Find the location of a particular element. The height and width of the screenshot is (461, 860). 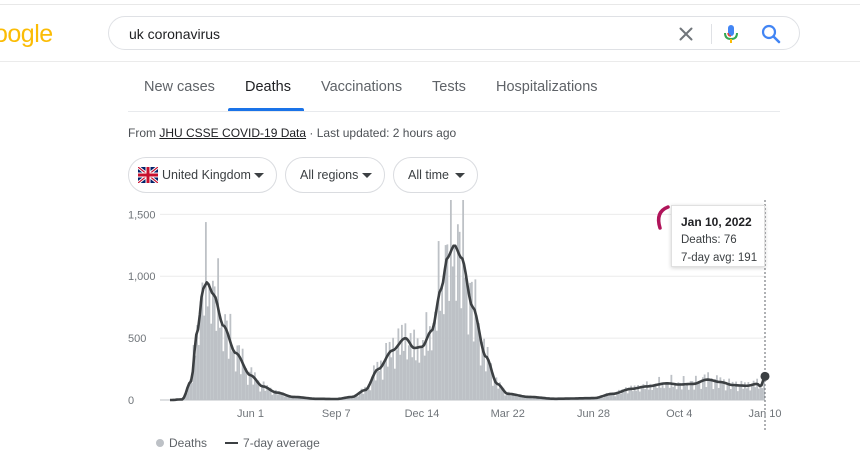

time-range-dropdown: All time is located at coordinates (435, 175).